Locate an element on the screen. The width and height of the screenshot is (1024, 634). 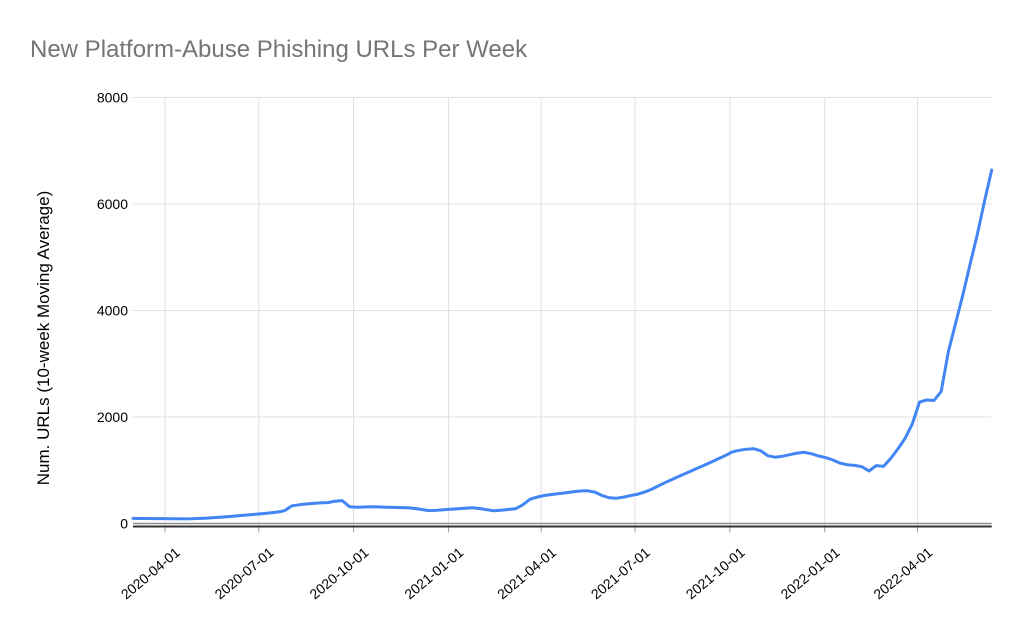
x-tick-label: 2021-01-01 is located at coordinates (433, 573).